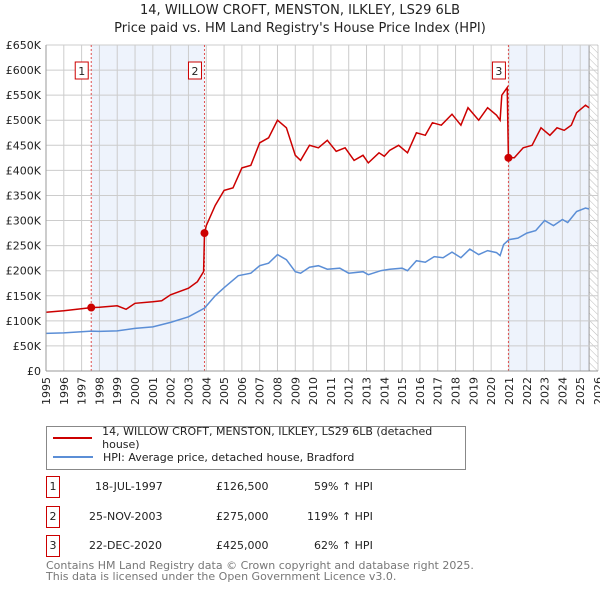 The height and width of the screenshot is (590, 600). I want to click on x-tick-label: 2020, so click(491, 391).